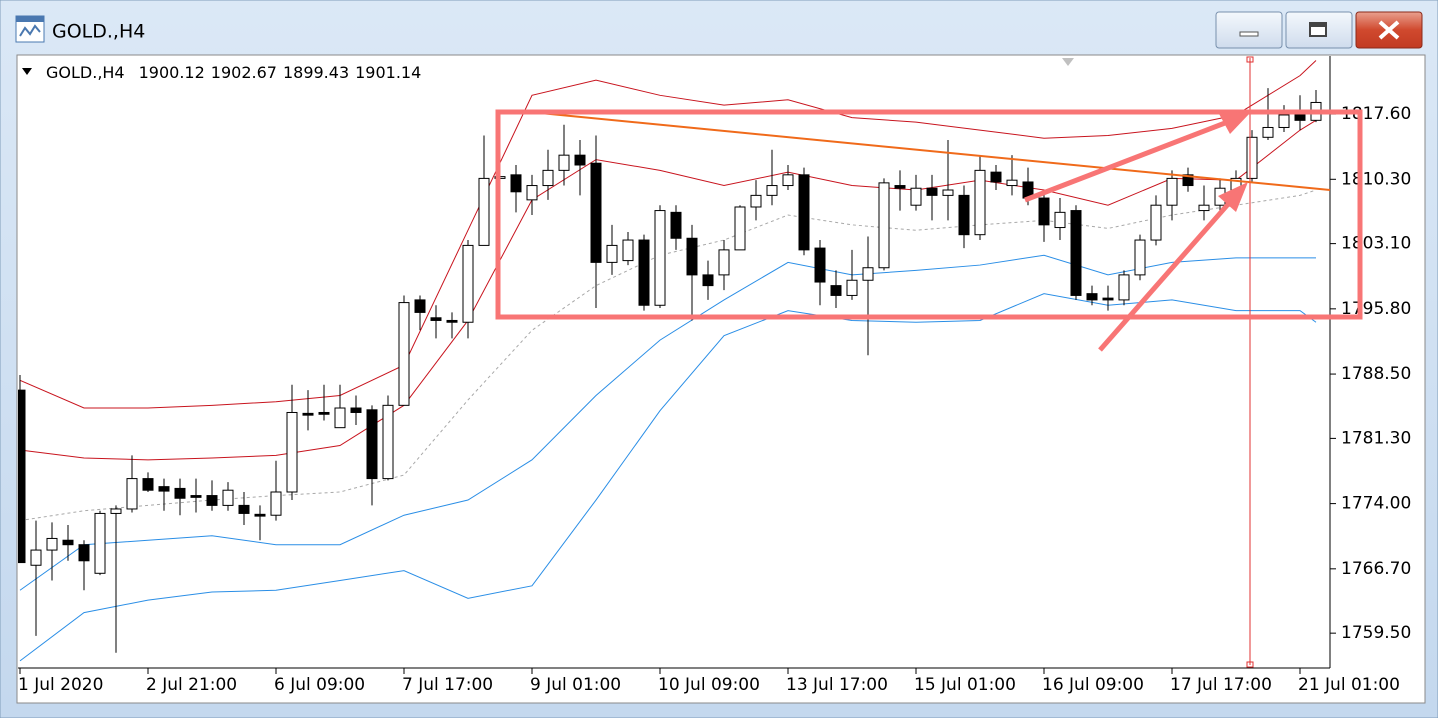 The width and height of the screenshot is (1438, 718). What do you see at coordinates (319, 685) in the screenshot?
I see `x-tick-label: 6 Jul 09:00` at bounding box center [319, 685].